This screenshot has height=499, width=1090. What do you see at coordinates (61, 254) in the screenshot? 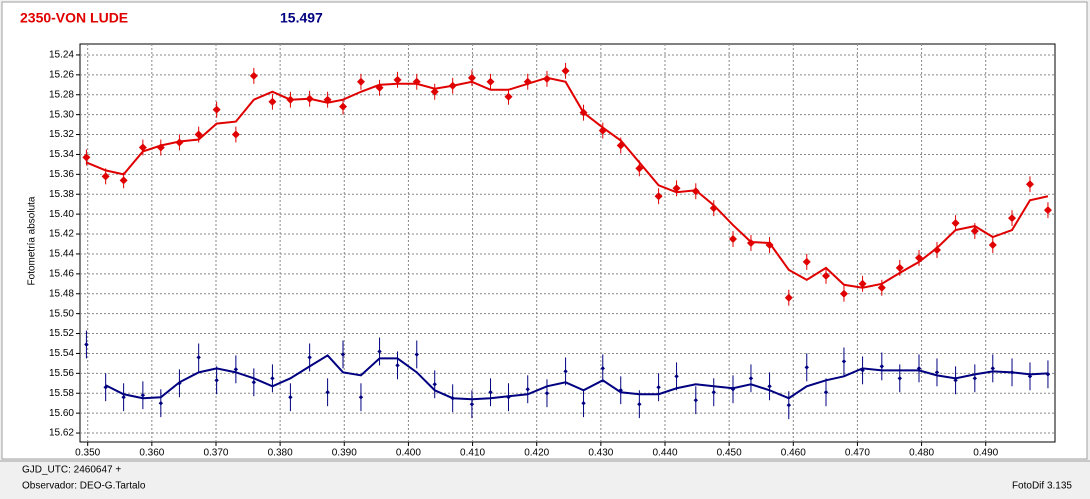
I see `y-tick-label: 15.44` at bounding box center [61, 254].